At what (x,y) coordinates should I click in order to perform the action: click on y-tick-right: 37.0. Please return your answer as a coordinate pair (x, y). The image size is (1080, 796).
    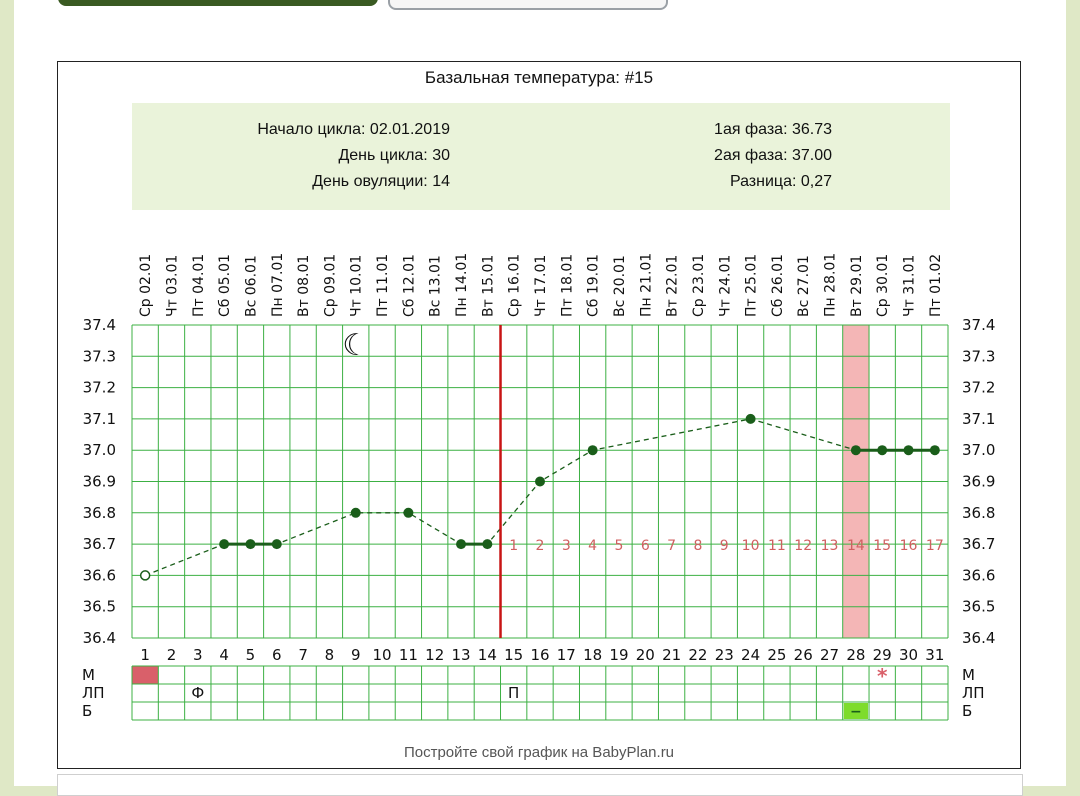
    Looking at the image, I should click on (978, 450).